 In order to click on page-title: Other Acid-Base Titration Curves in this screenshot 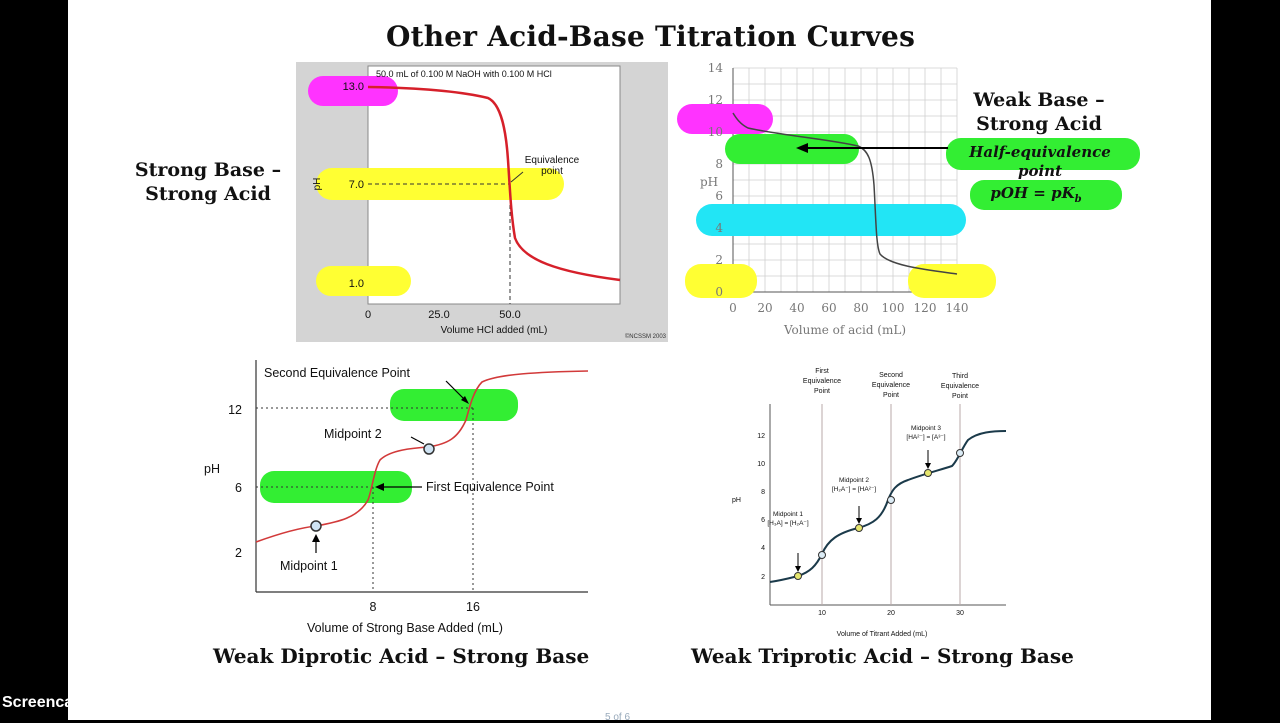, I will do `click(651, 36)`.